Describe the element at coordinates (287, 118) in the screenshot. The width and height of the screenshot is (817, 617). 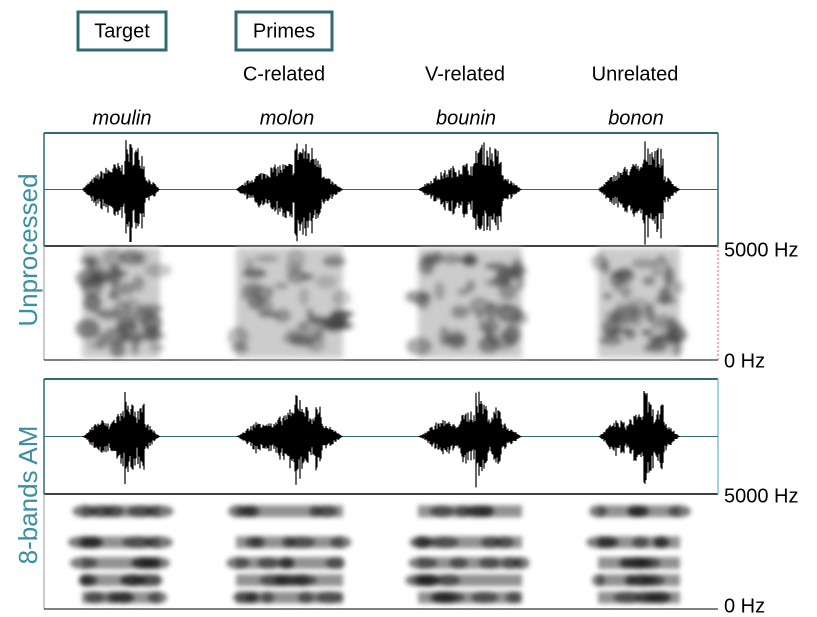
I see `word: molon` at that location.